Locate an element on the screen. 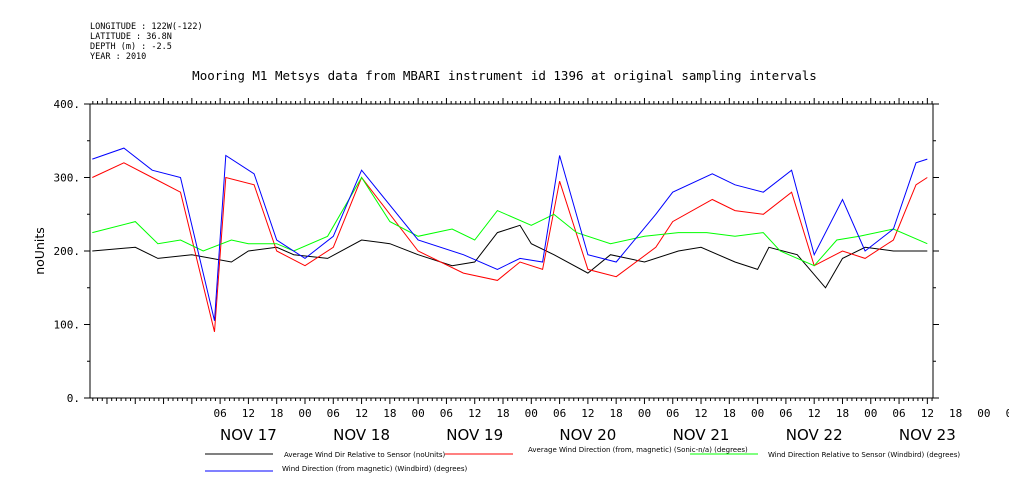  y-tick-label: 200. is located at coordinates (67, 251).